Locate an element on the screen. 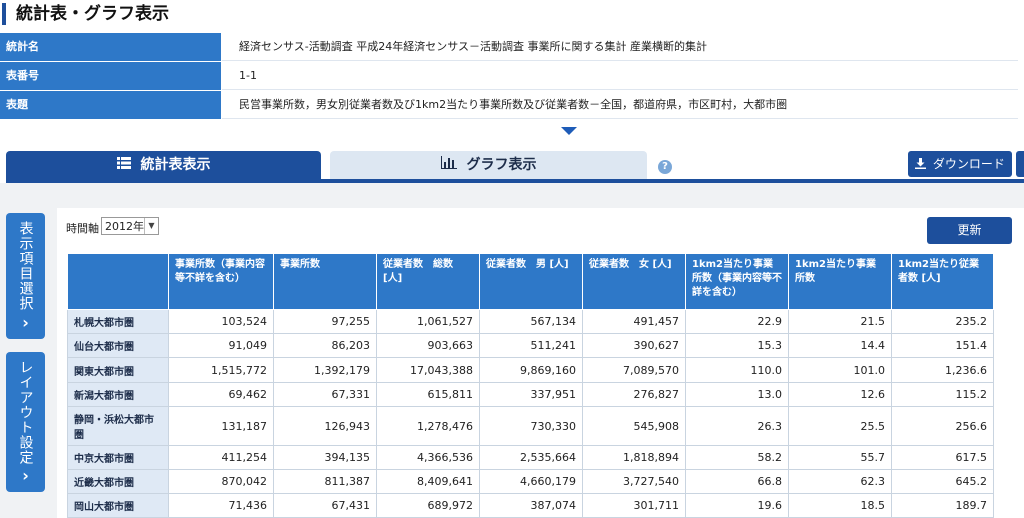  column-header: 事業所数（事業内容等不詳を含む） is located at coordinates (221, 281).